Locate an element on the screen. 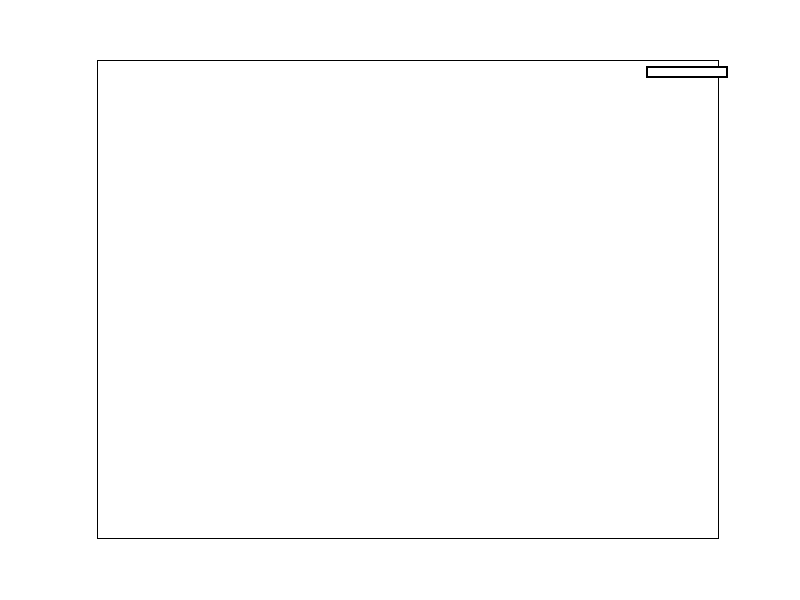 This screenshot has width=800, height=600. legend is located at coordinates (687, 72).